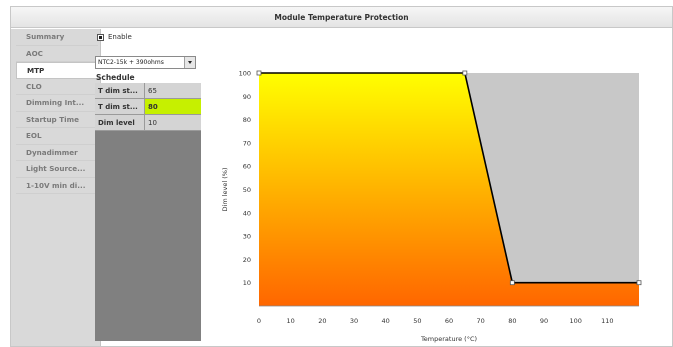  Describe the element at coordinates (386, 321) in the screenshot. I see `x-tick-label: 40` at that location.